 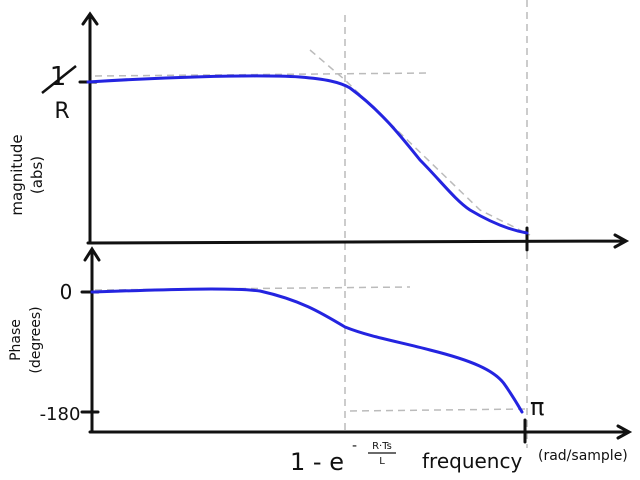 I want to click on phase-tick-0: 0, so click(x=66, y=292).